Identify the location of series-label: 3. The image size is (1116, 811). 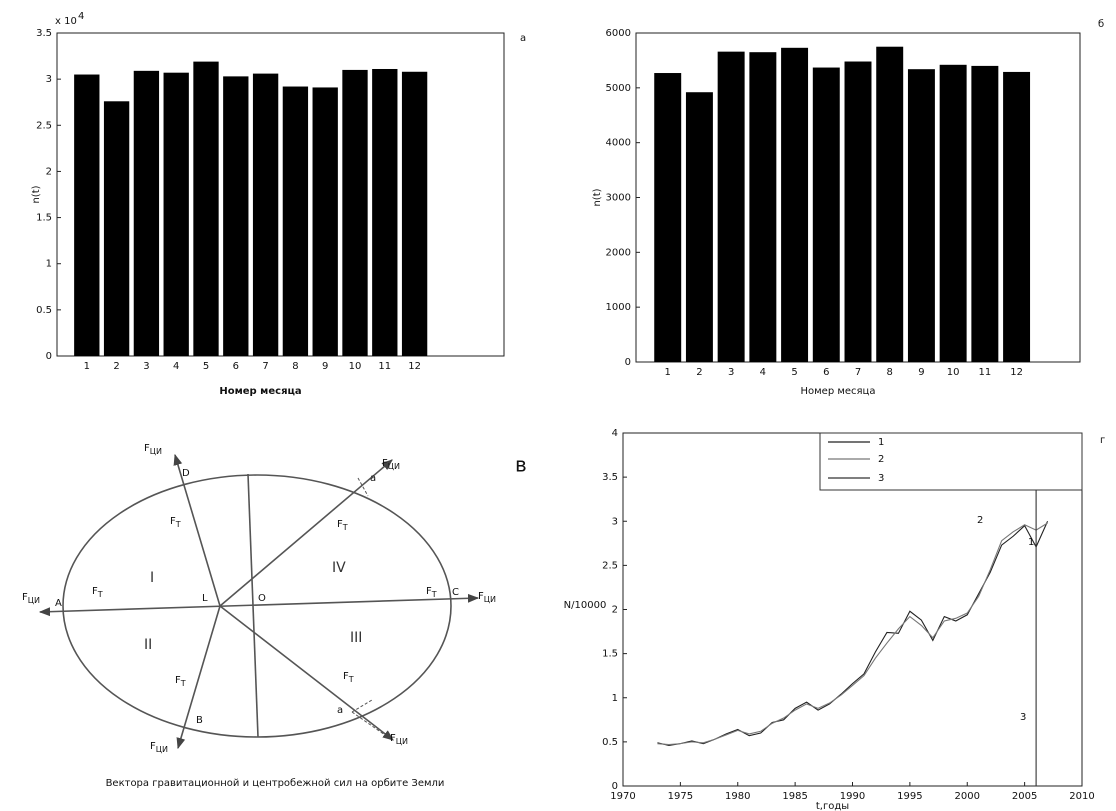
(1023, 717).